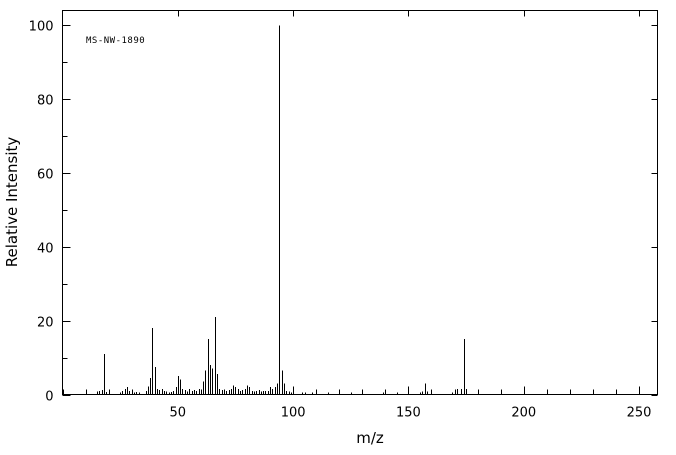  Describe the element at coordinates (45, 101) in the screenshot. I see `y-tick-label: 80` at that location.